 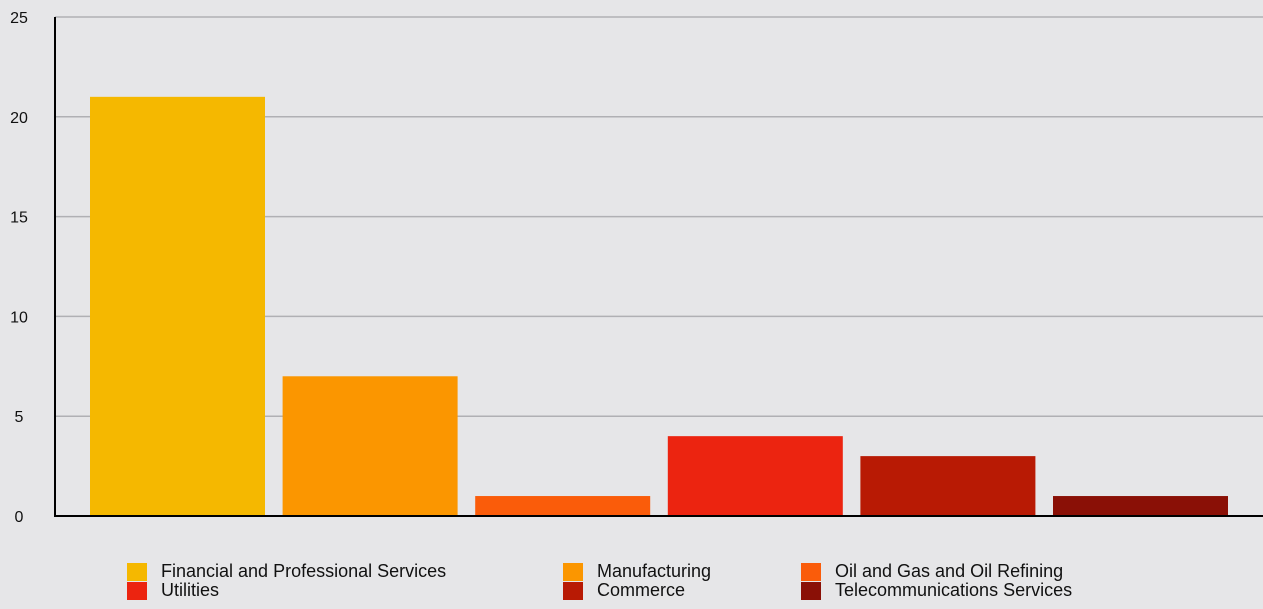 What do you see at coordinates (573, 571) in the screenshot?
I see `legend-swatch-manufacturing` at bounding box center [573, 571].